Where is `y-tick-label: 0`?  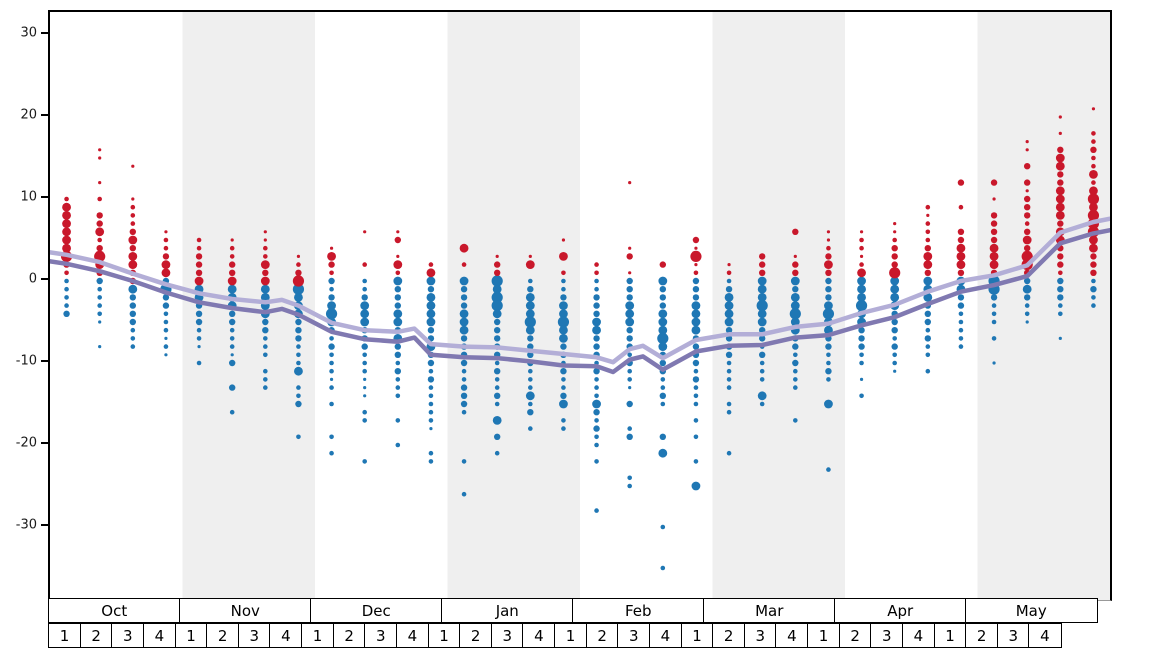
y-tick-label: 0 is located at coordinates (32, 279).